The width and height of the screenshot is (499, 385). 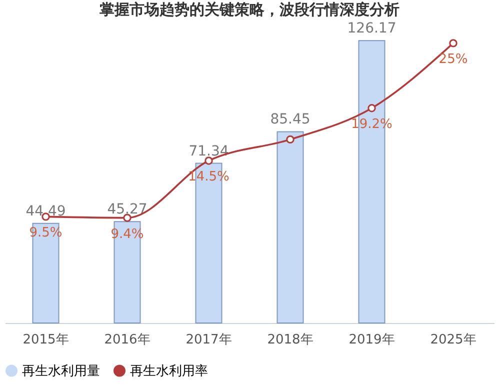 What do you see at coordinates (290, 120) in the screenshot?
I see `data-label: 85.45` at bounding box center [290, 120].